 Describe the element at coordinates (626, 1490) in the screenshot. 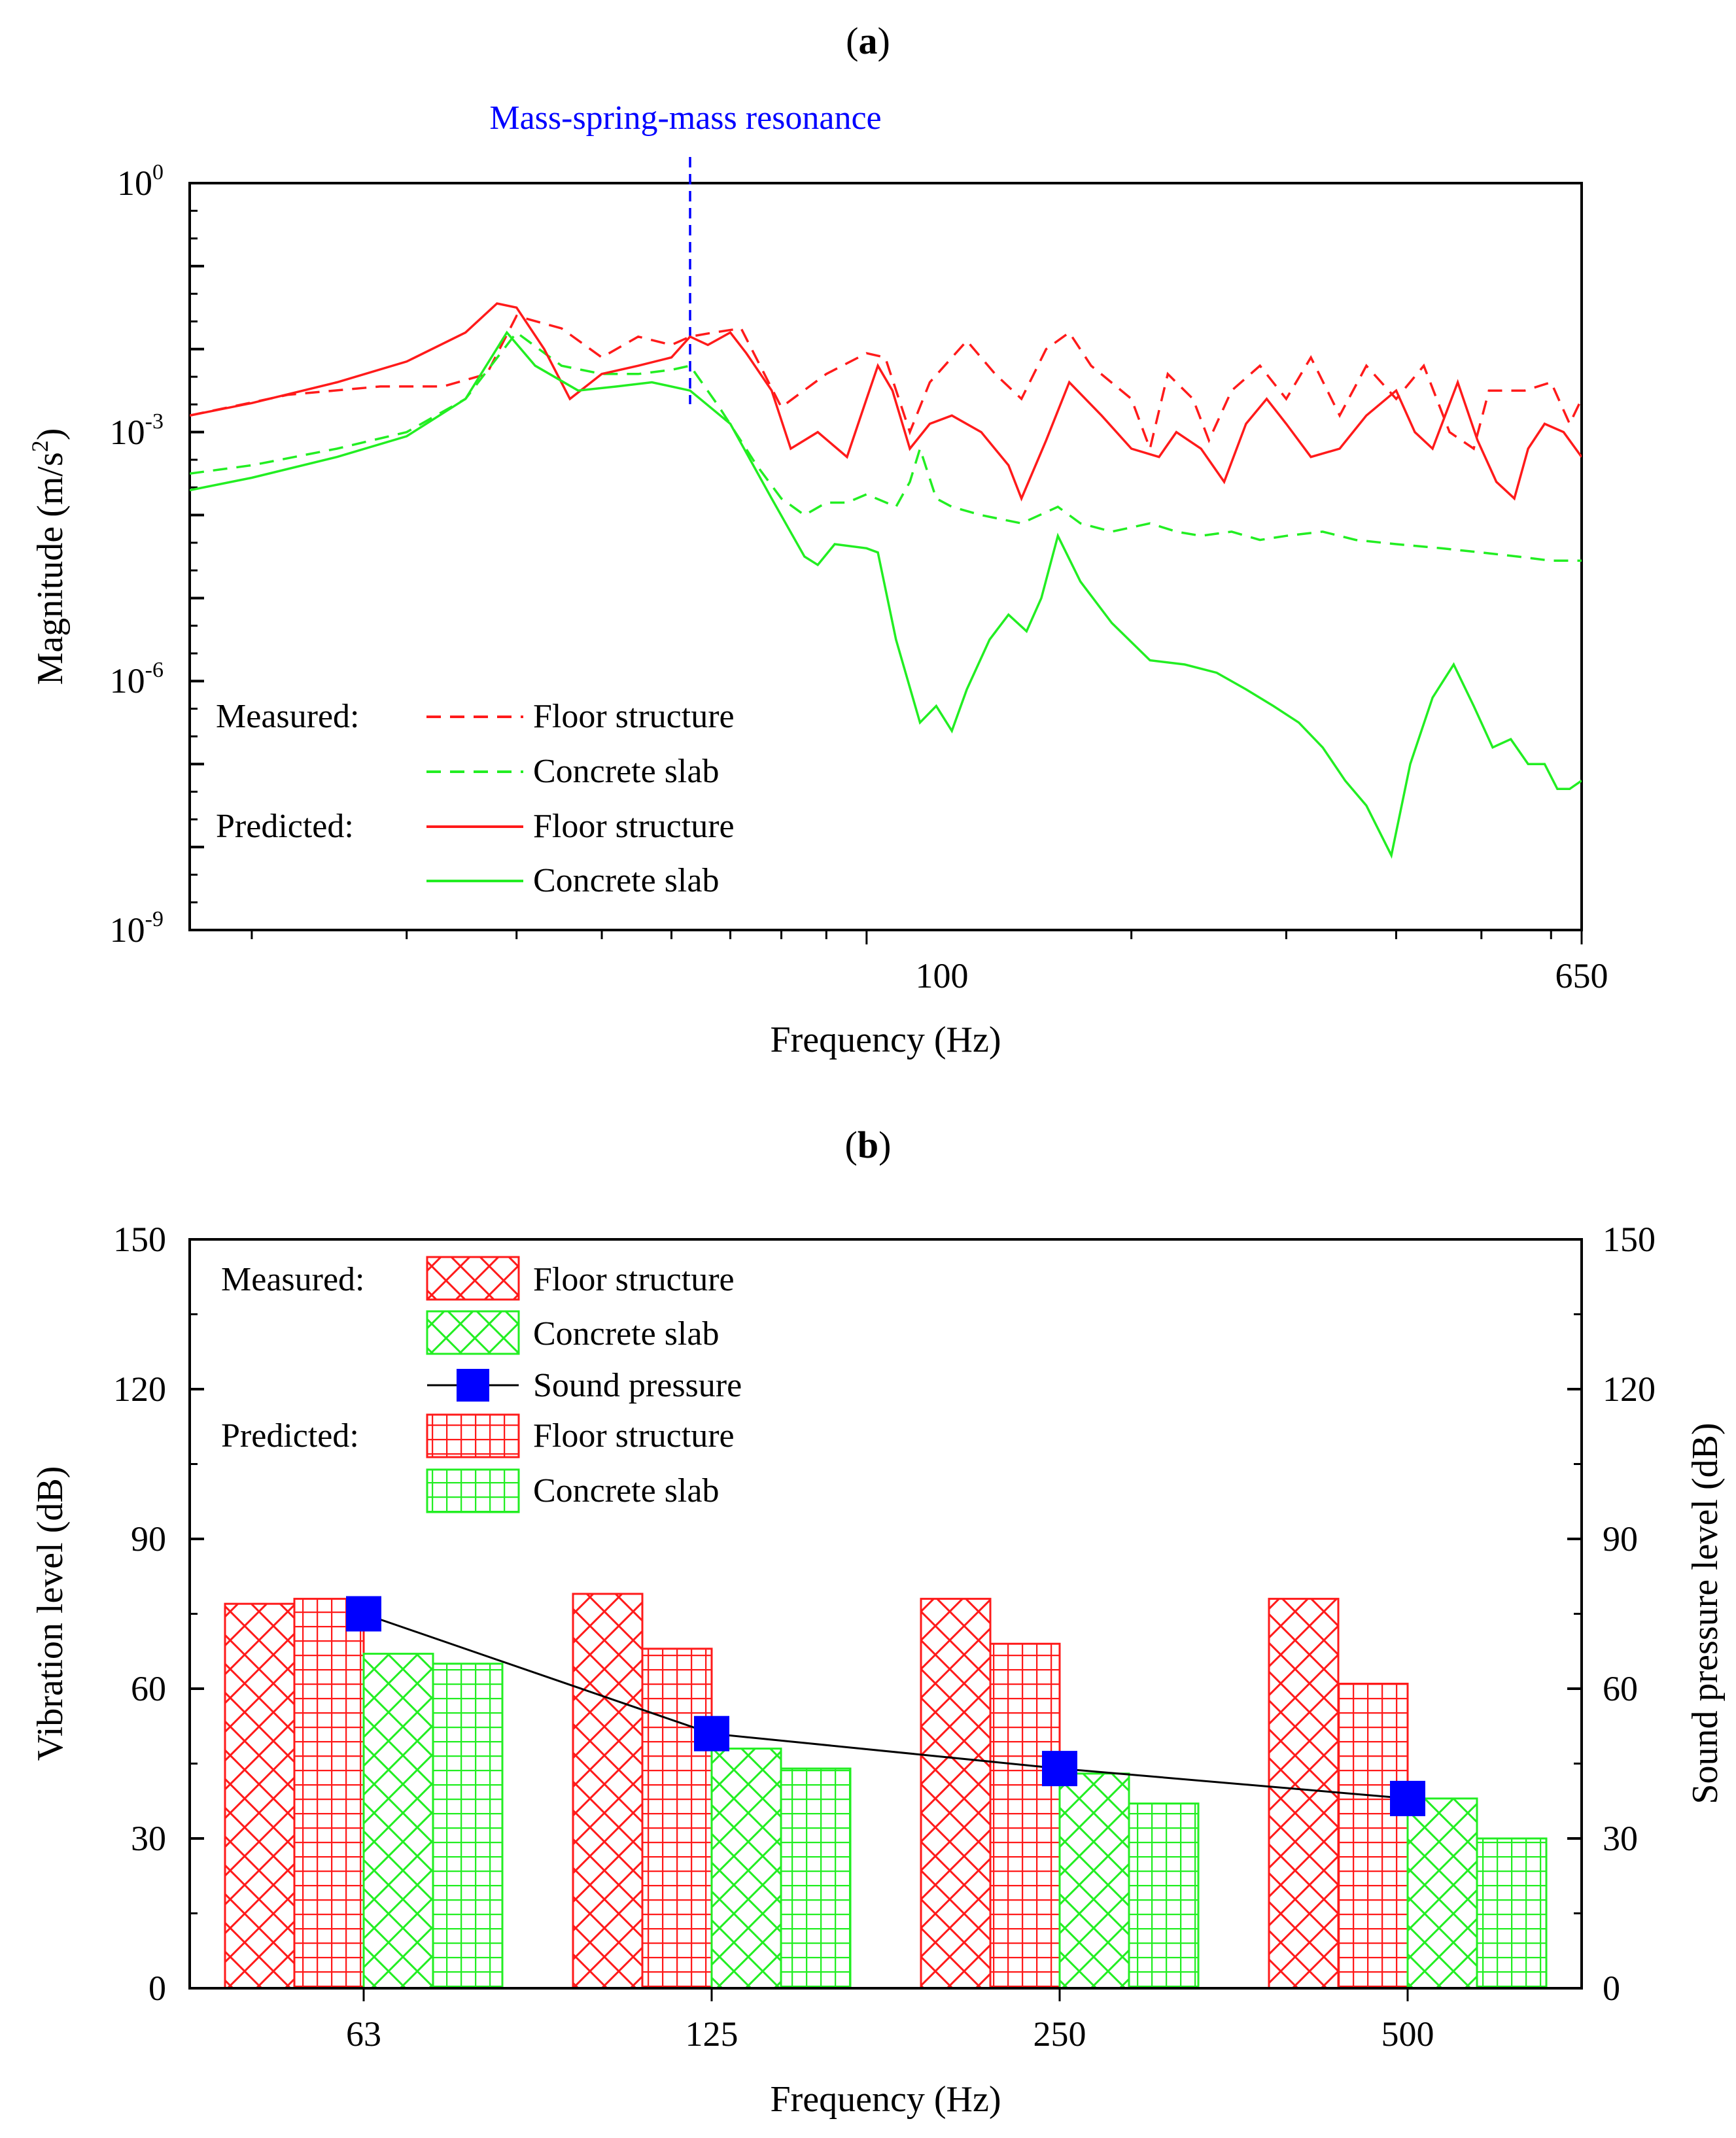

I see `legend-predicted-slab-b: Concrete slab` at that location.